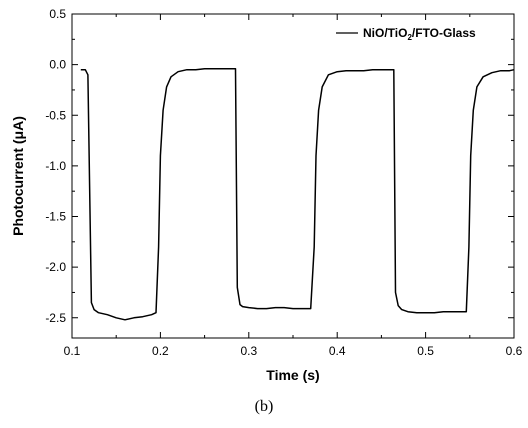  Describe the element at coordinates (55, 318) in the screenshot. I see `y-tick-label: -2.5` at that location.